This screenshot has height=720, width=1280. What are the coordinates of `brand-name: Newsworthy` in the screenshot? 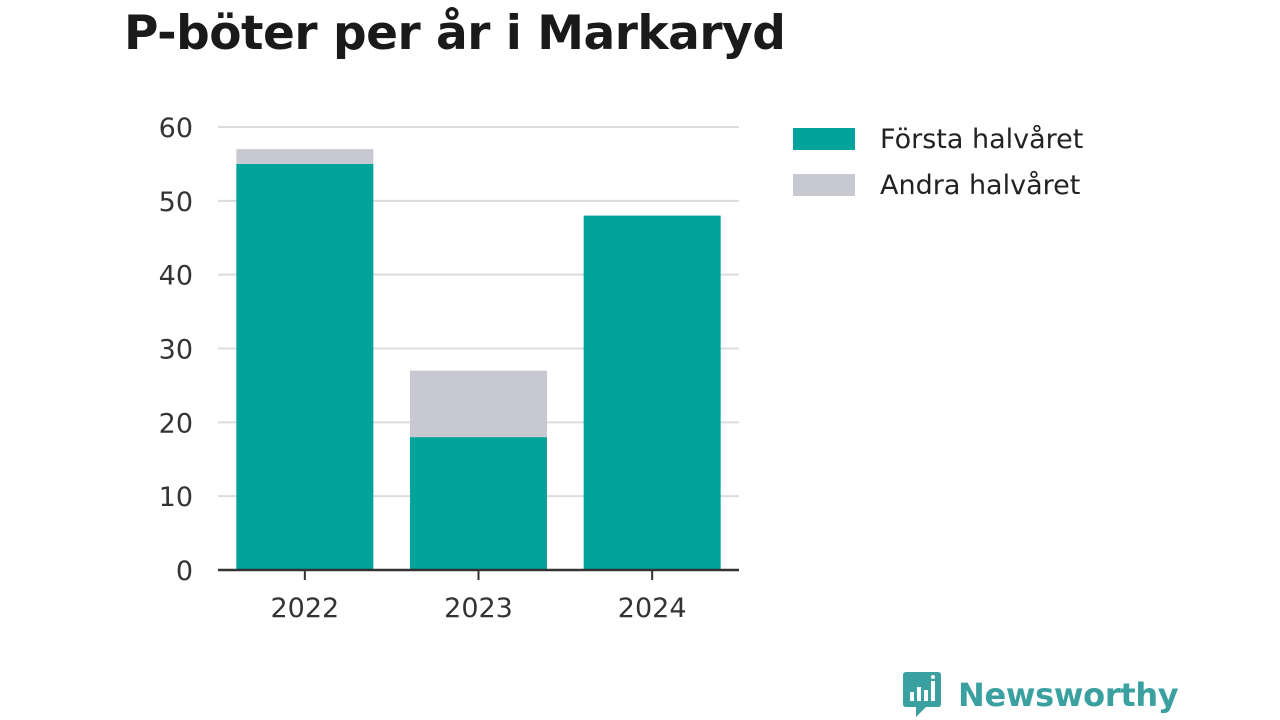 It's located at (1068, 695).